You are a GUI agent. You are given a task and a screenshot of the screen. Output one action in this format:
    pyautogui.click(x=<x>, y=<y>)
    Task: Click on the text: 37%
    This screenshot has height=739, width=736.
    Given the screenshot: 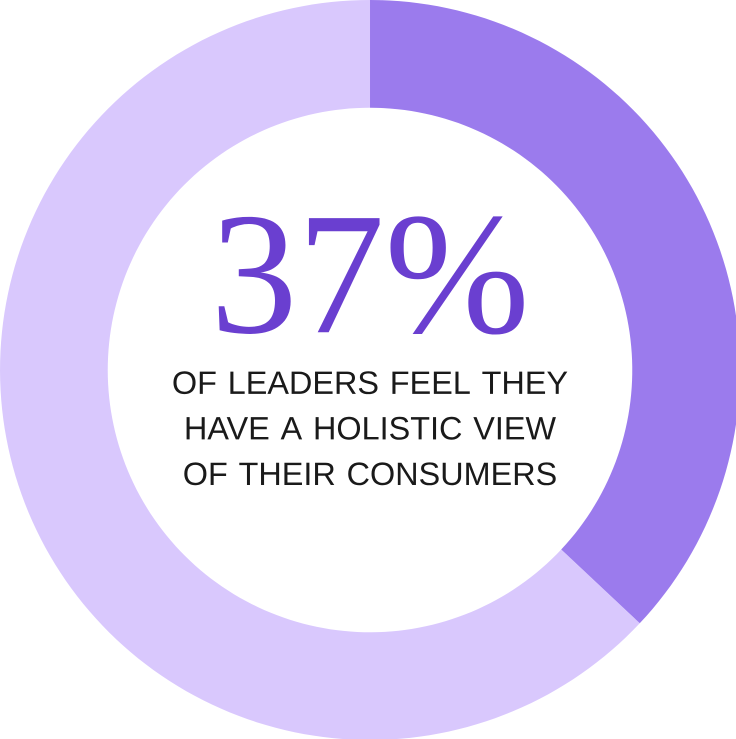 What is the action you would take?
    pyautogui.click(x=371, y=275)
    